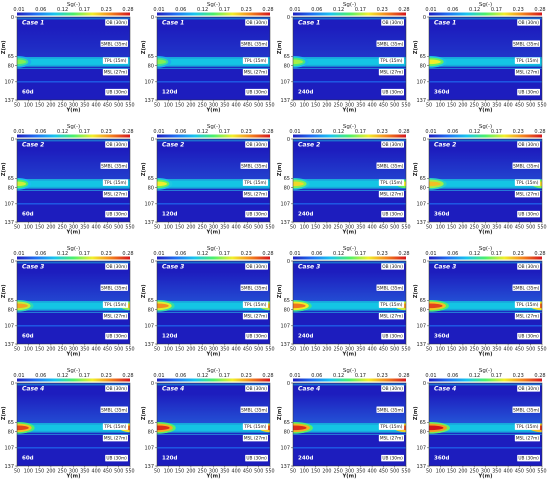 This screenshot has width=550, height=489. Describe the element at coordinates (107, 228) in the screenshot. I see `x-tick-label: 450` at that location.